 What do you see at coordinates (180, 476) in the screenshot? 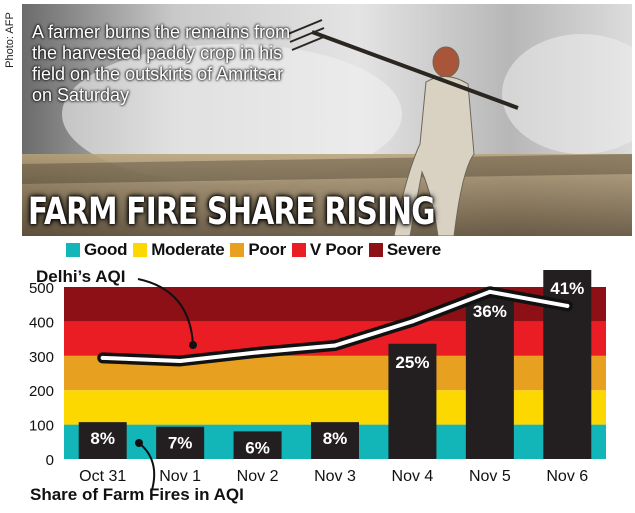
I see `x-tick-label: Nov 1` at bounding box center [180, 476].